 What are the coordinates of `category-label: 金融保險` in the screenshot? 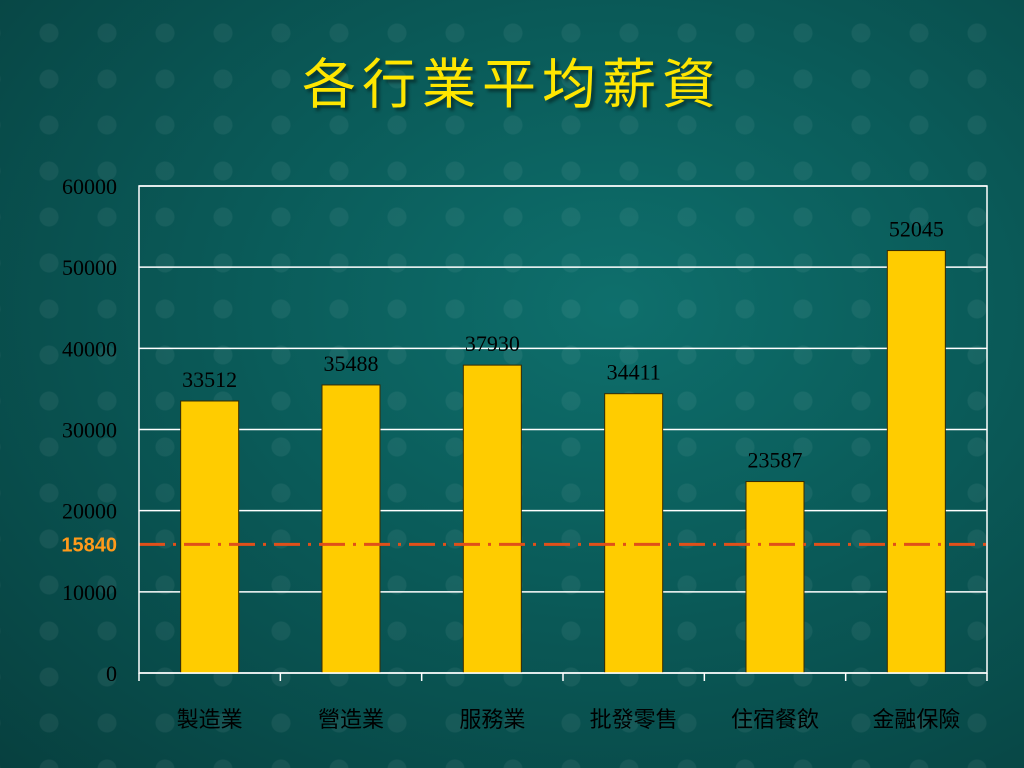 It's located at (916, 720).